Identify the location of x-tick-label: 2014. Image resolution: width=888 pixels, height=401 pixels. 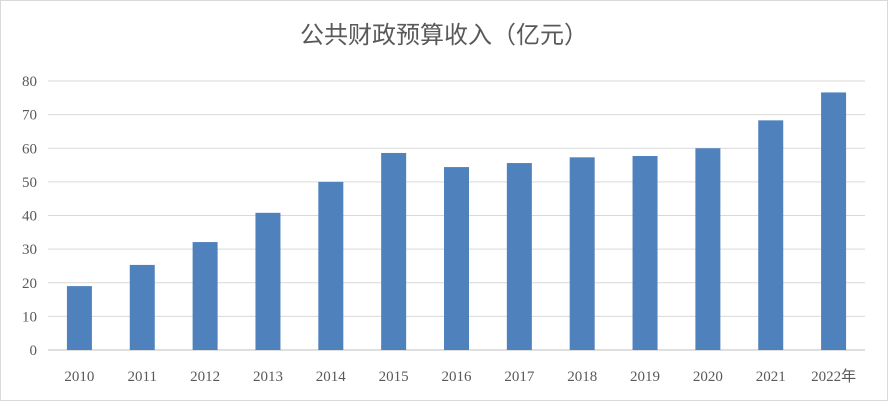
(331, 377).